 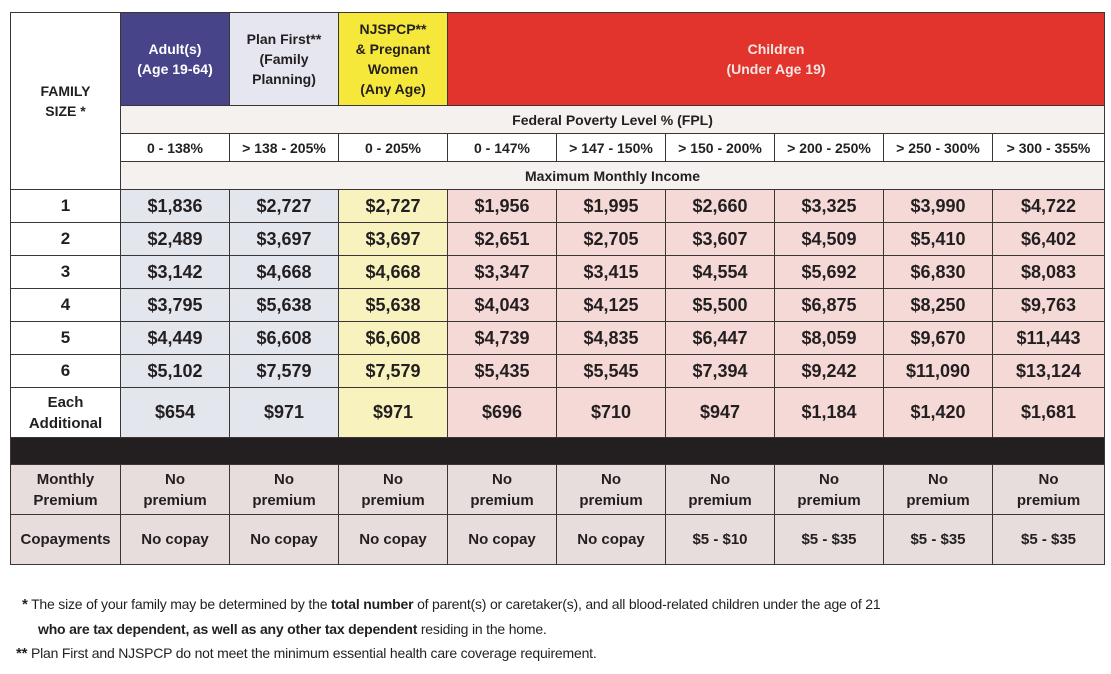 What do you see at coordinates (829, 272) in the screenshot?
I see `income-cell: $5,692` at bounding box center [829, 272].